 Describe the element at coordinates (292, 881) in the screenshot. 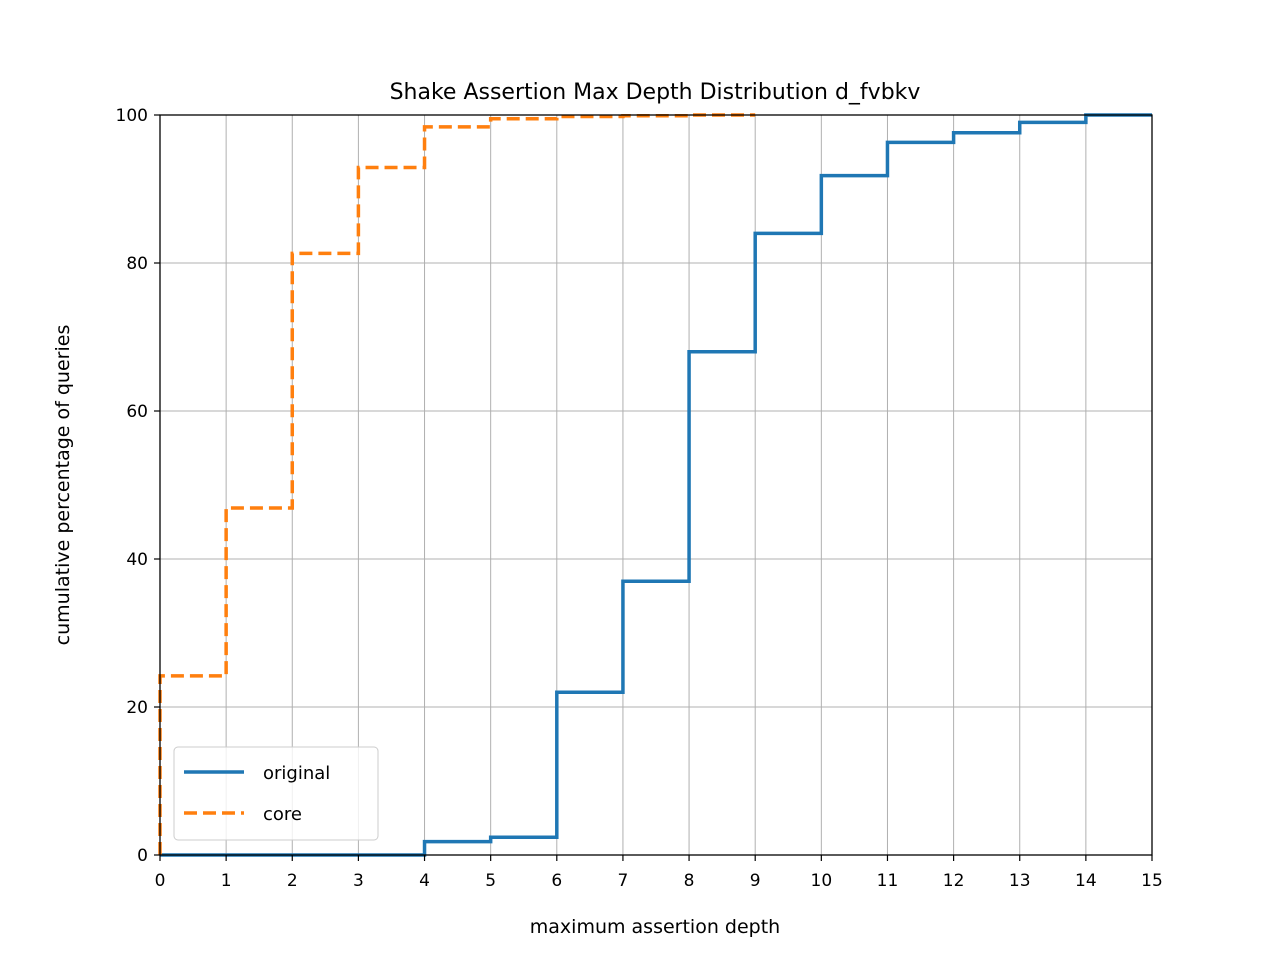

I see `x-tick-label: 2` at that location.